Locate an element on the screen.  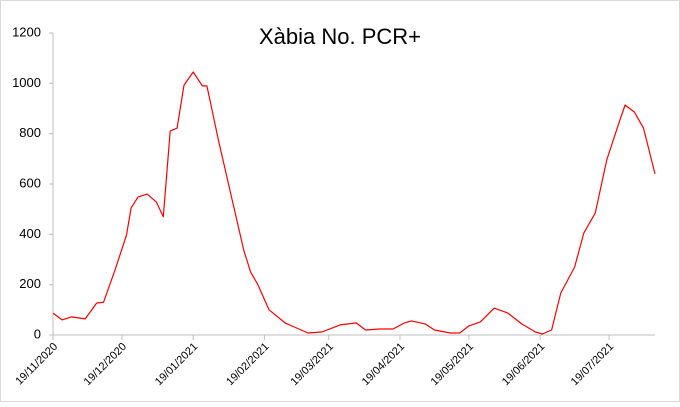
y-tick-label: 800 is located at coordinates (30, 132).